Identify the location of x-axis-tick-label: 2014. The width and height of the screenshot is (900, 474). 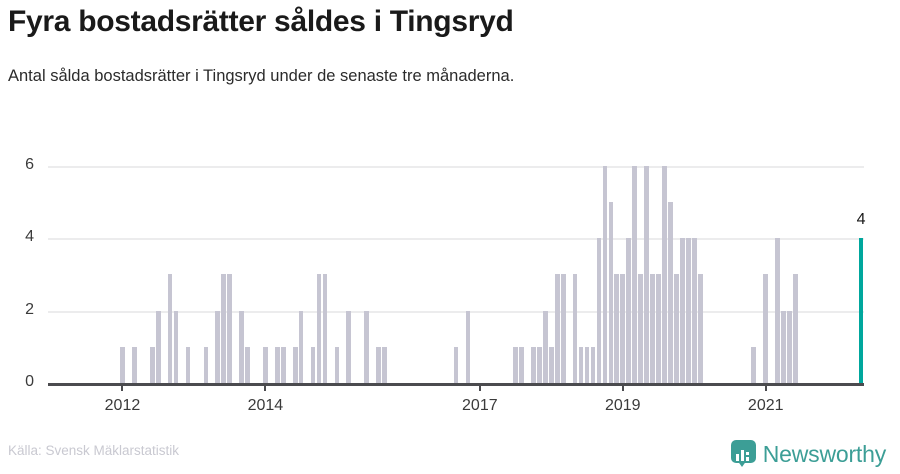
(265, 405).